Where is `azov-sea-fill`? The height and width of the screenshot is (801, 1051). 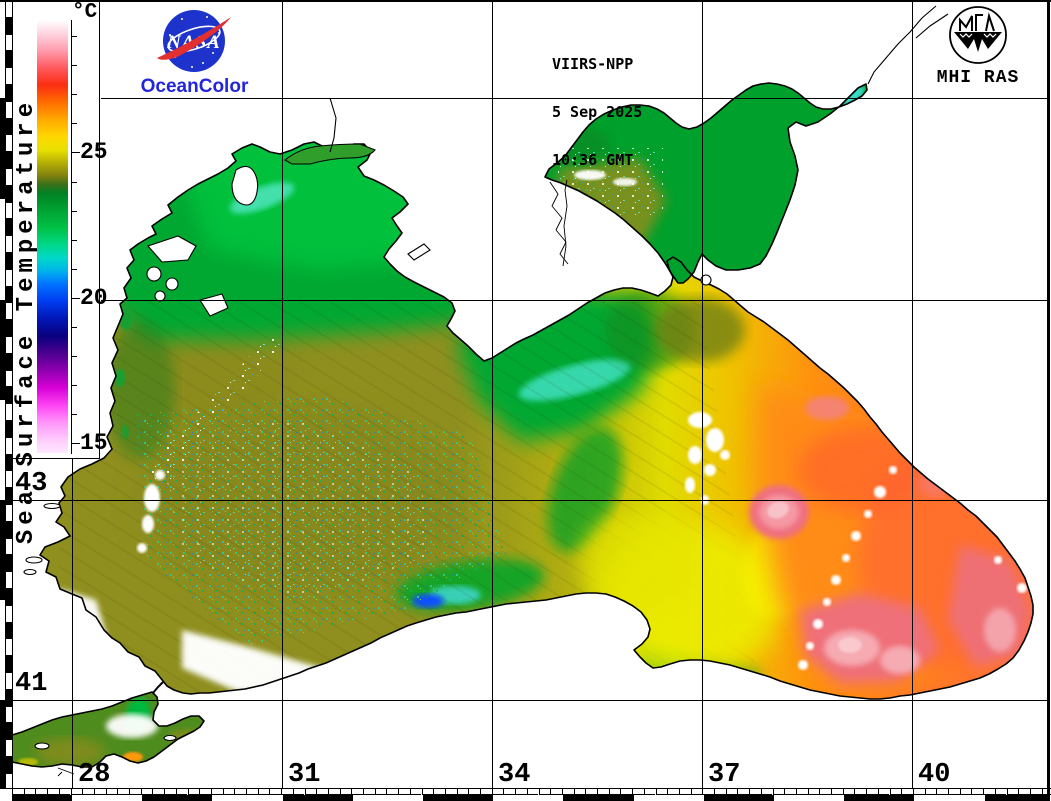
azov-sea-fill is located at coordinates (706, 183).